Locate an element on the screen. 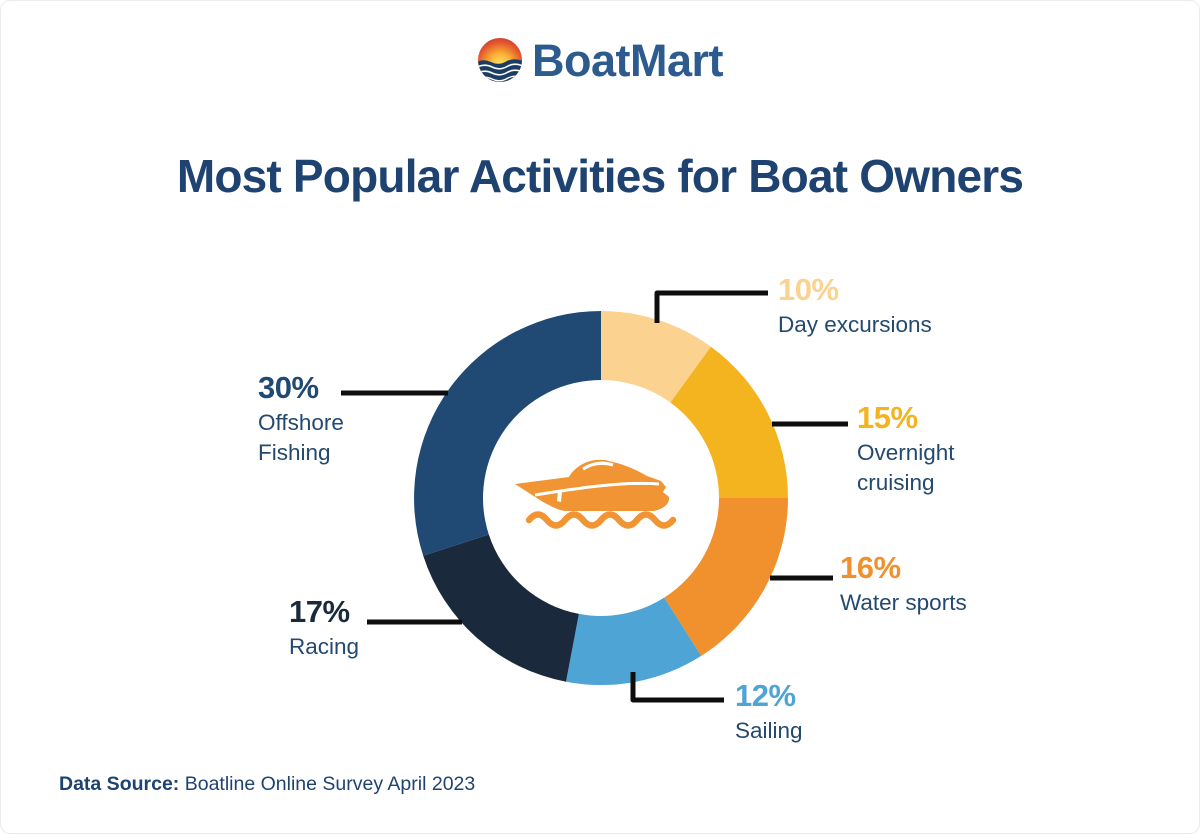 The height and width of the screenshot is (835, 1200). percent-value: 12% is located at coordinates (765, 695).